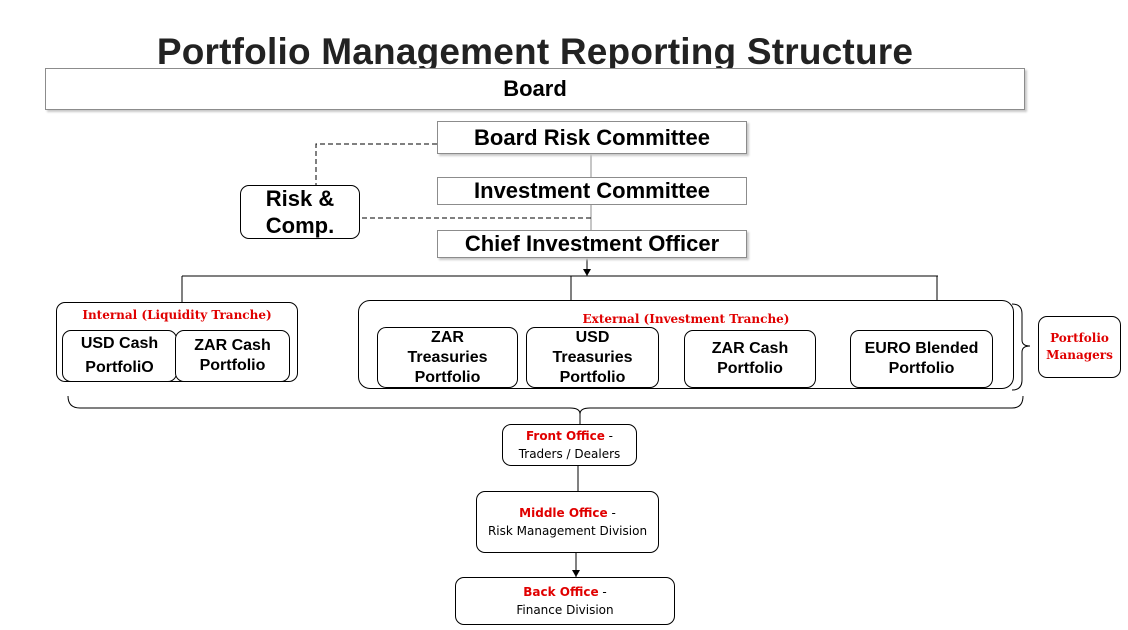 This screenshot has width=1128, height=630. I want to click on portfolio-managers-box: Portfolio Managers, so click(1079, 347).